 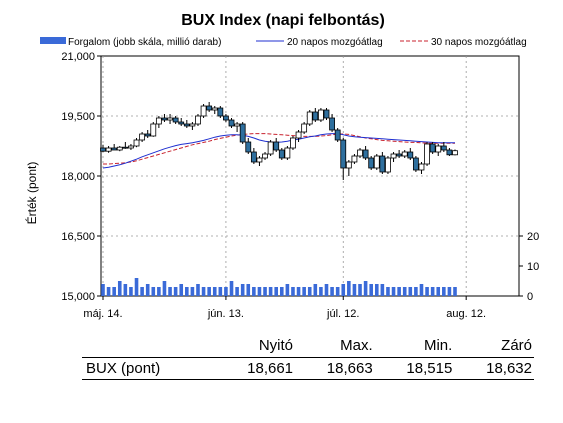 I want to click on x-tick-label: jún. 13., so click(x=225, y=314).